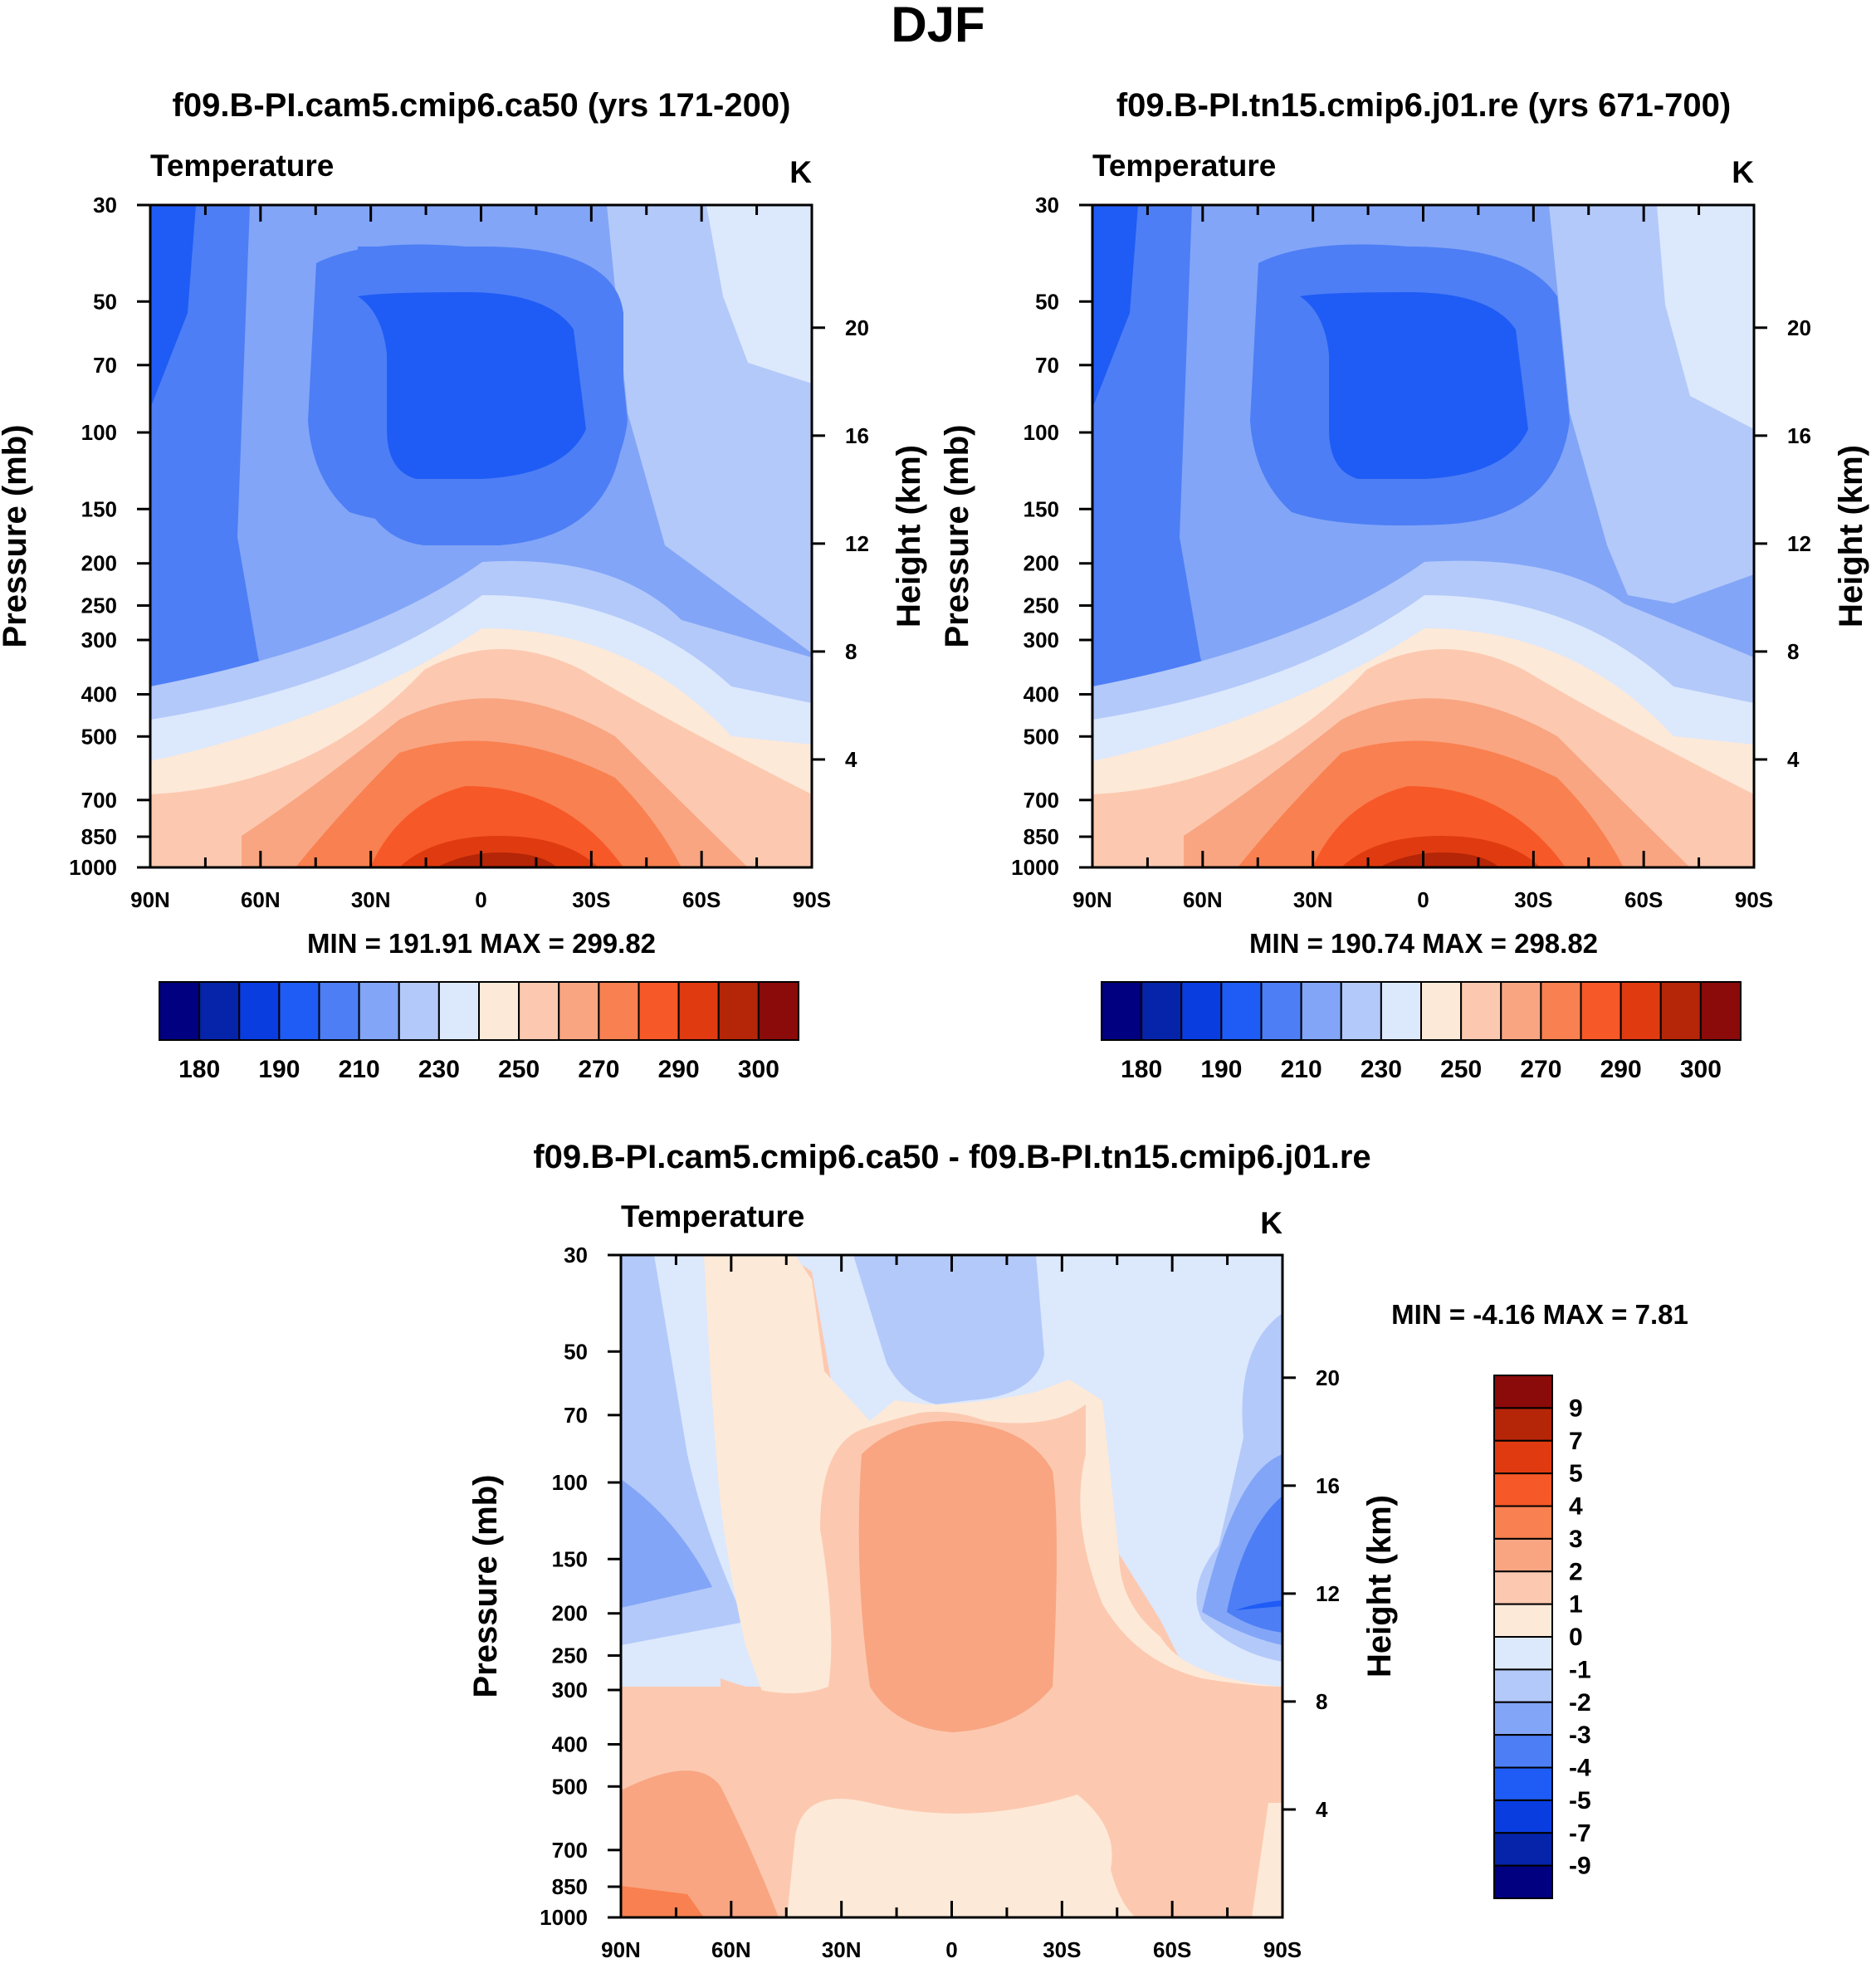 This screenshot has height=1978, width=1876. Describe the element at coordinates (857, 436) in the screenshot. I see `height-tick-label: 16` at that location.